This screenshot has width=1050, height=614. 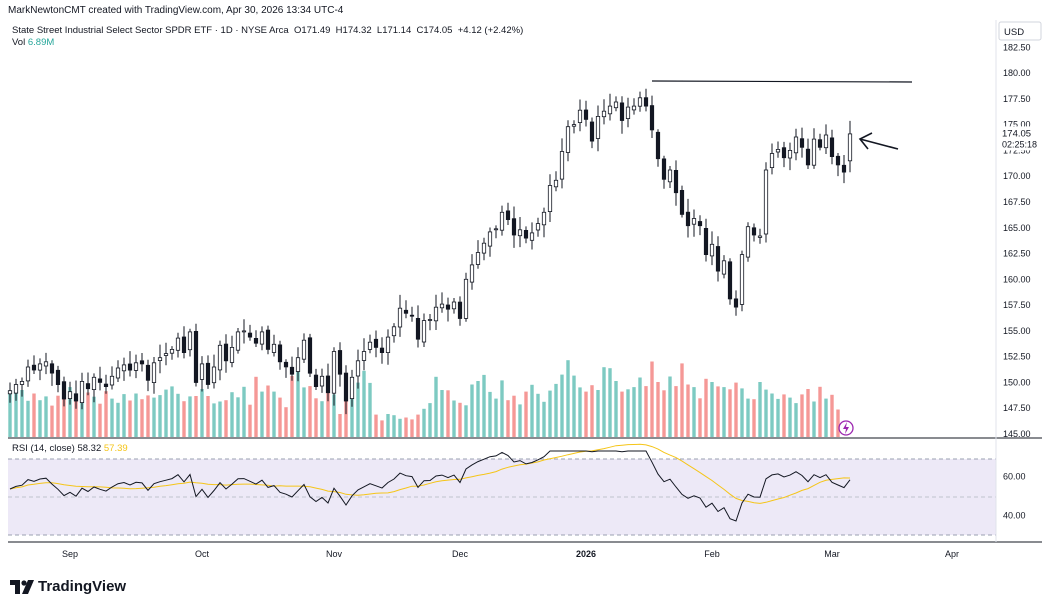 What do you see at coordinates (68, 586) in the screenshot?
I see `tradingview-logo: TradingView` at bounding box center [68, 586].